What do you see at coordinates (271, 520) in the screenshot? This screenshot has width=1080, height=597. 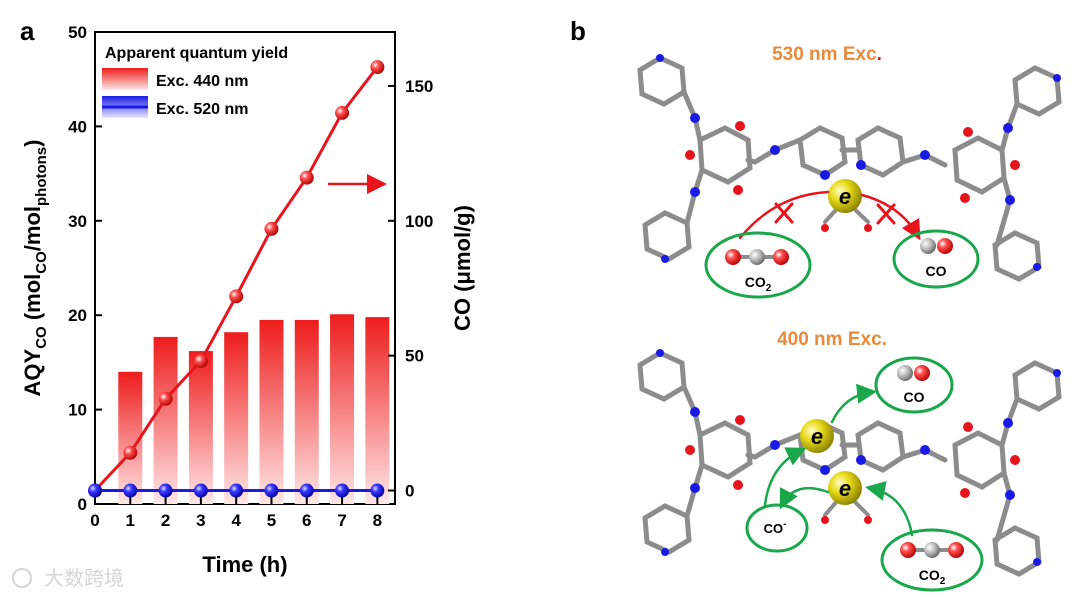 I see `x-tick-label-5: 5` at bounding box center [271, 520].